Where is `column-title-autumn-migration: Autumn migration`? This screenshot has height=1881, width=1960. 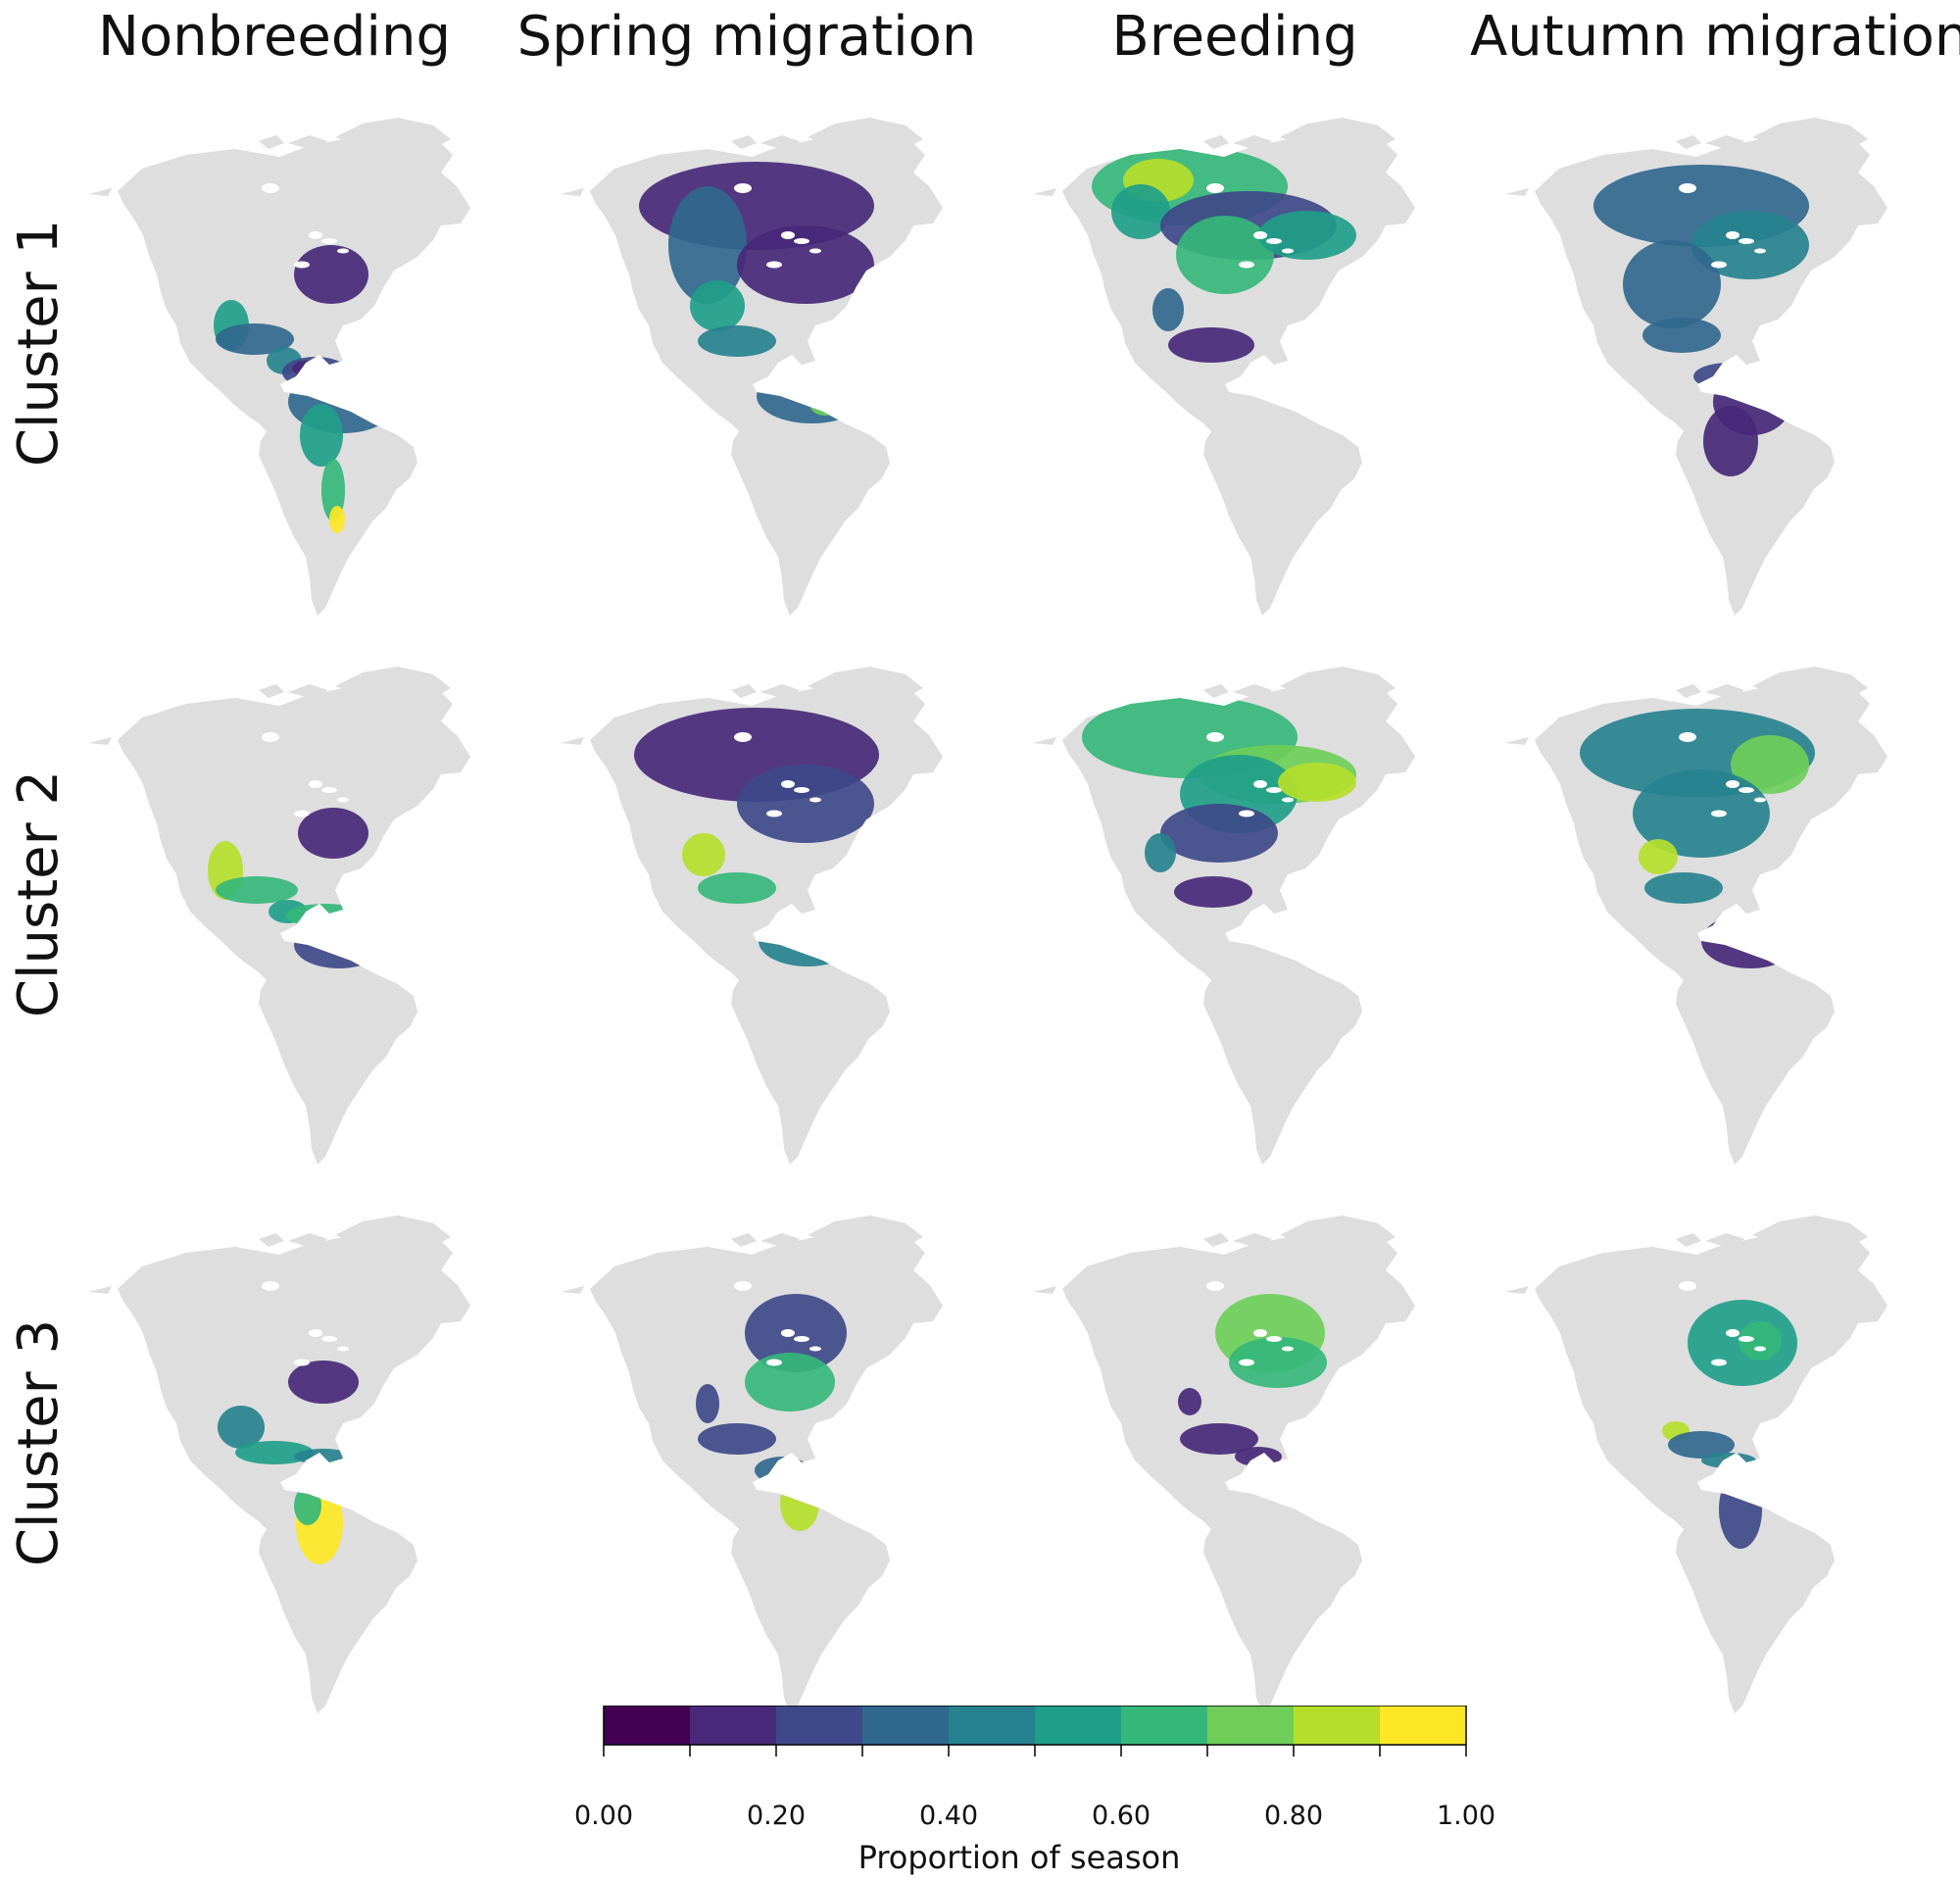
column-title-autumn-migration: Autumn migration is located at coordinates (1715, 37).